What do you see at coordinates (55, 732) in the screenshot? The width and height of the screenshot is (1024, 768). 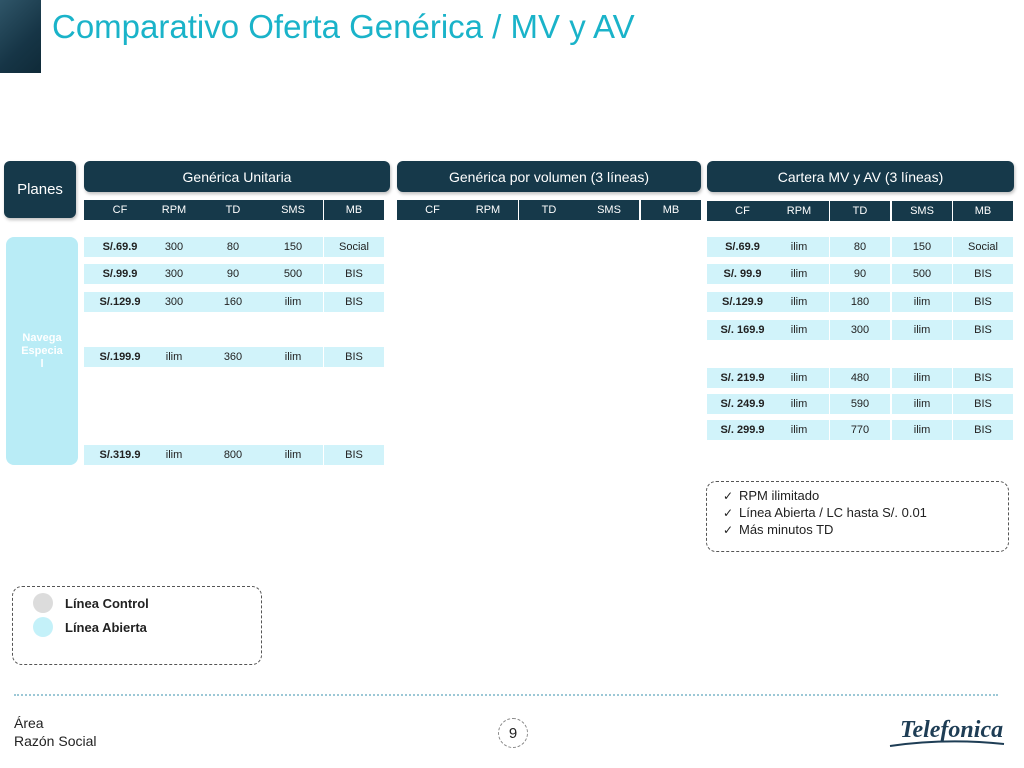 I see `footer-text: Área Razón Social` at bounding box center [55, 732].